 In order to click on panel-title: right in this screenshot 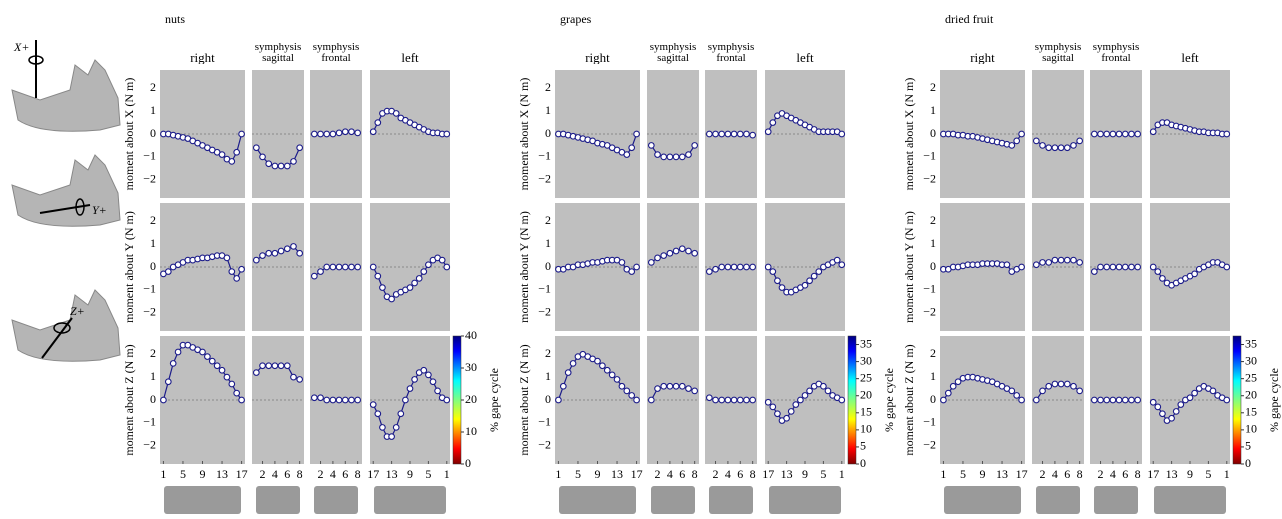, I will do `click(982, 57)`.